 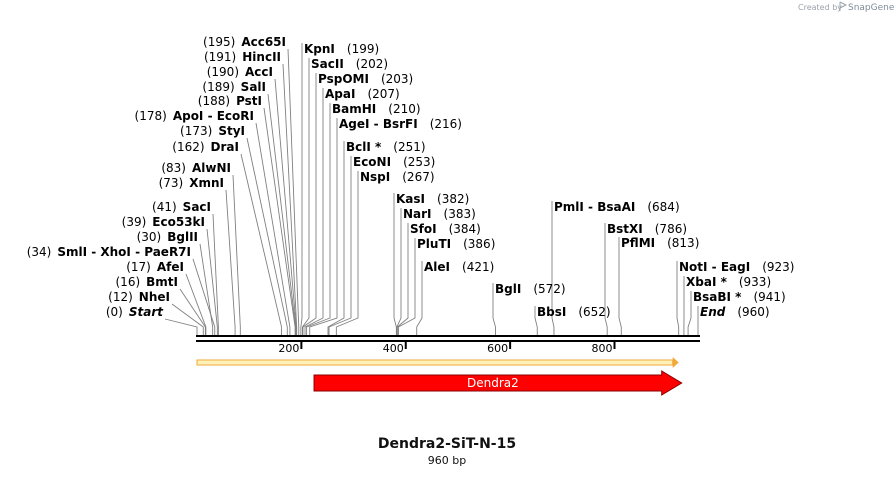 I want to click on site-eco53ki: Eco53kI(39), so click(x=163, y=222).